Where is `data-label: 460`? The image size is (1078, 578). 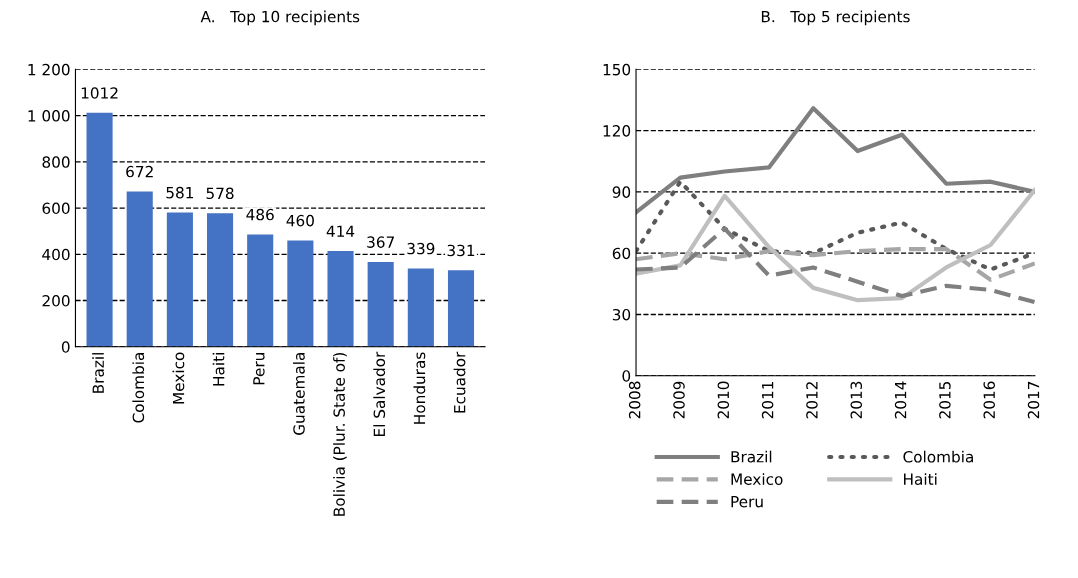 data-label: 460 is located at coordinates (300, 220).